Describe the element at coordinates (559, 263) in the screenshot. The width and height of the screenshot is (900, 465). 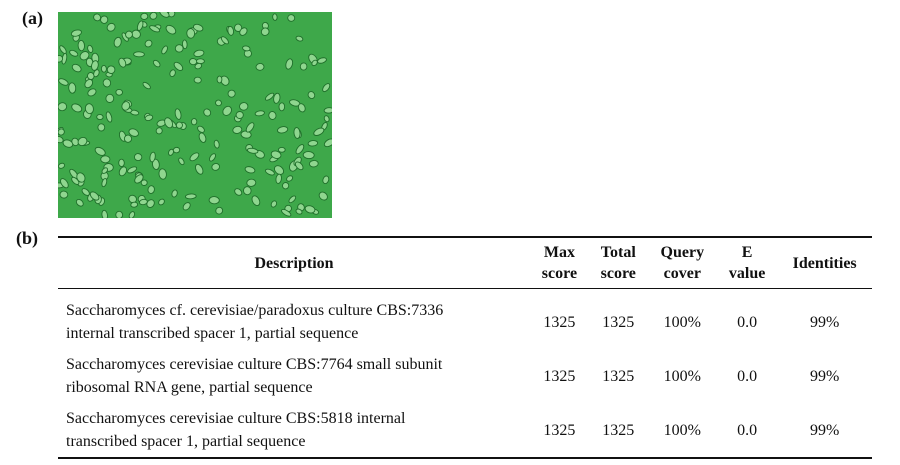
I see `header-max-score: Max score` at that location.